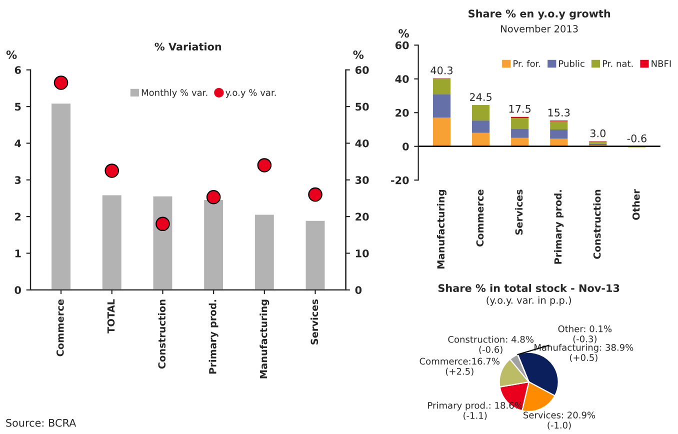 The width and height of the screenshot is (678, 434). I want to click on chart-subtitle: (y.o.y. var. in p.p.), so click(528, 301).